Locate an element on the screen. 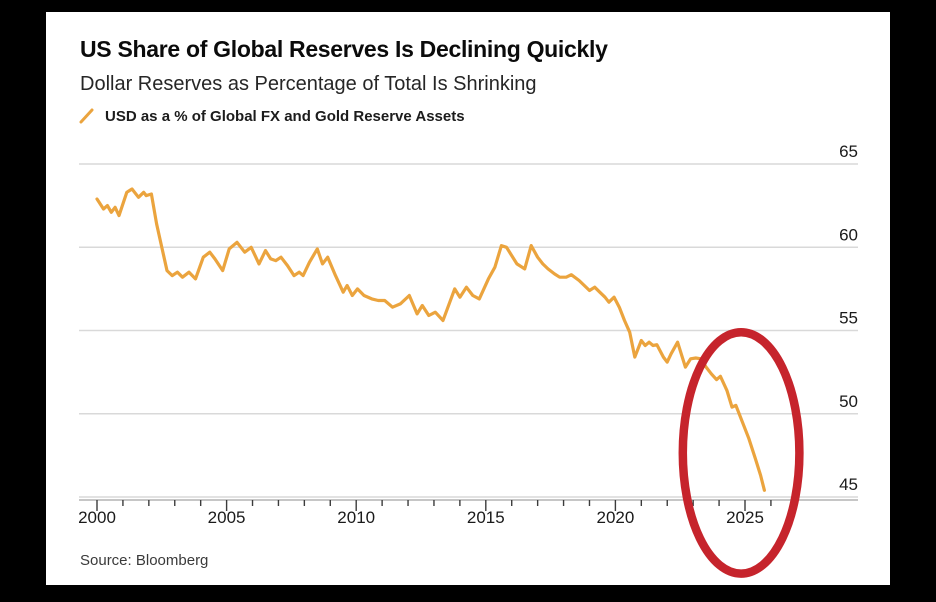  y-axis-tick-label: 45 is located at coordinates (848, 484).